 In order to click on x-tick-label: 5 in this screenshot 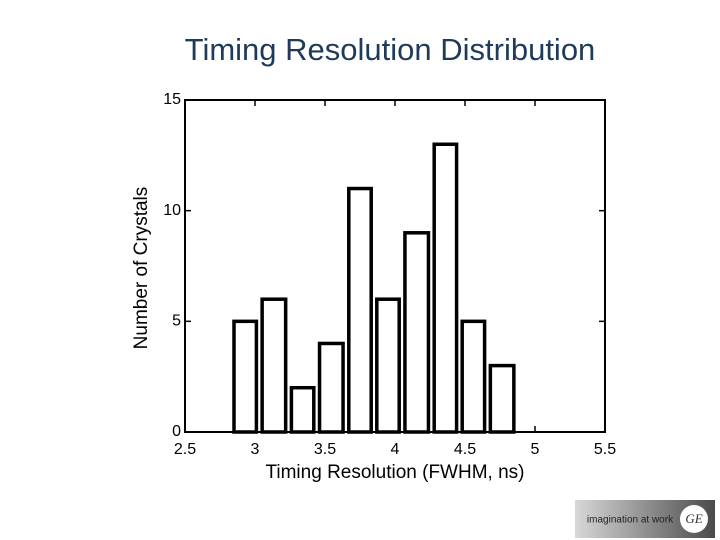, I will do `click(535, 449)`.